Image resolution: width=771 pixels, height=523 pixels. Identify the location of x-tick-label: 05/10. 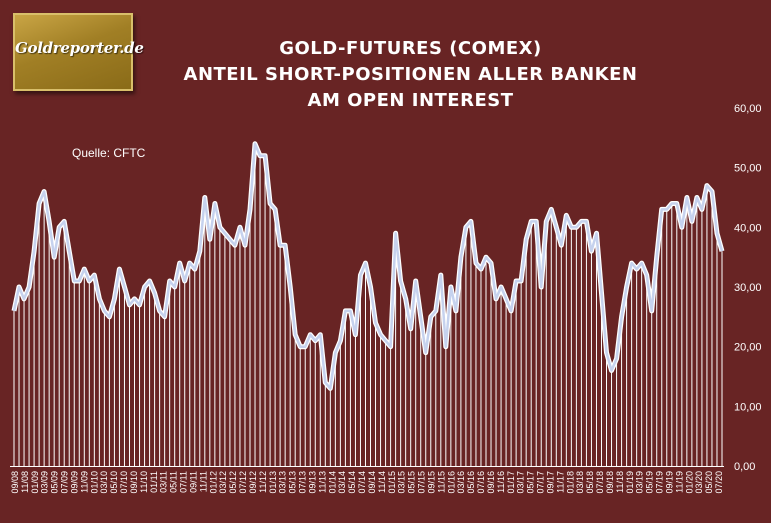
(114, 482).